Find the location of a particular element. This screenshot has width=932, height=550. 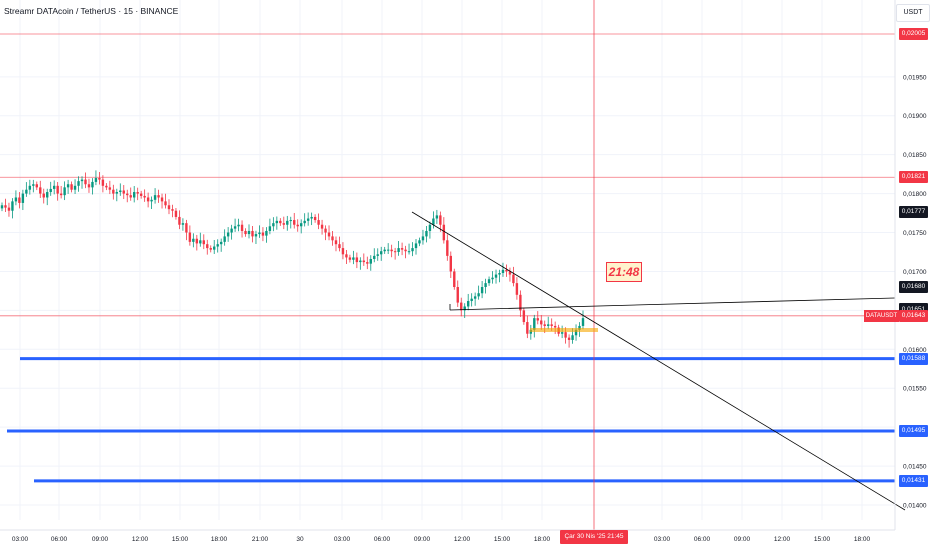

time-tick-label: 06:00 is located at coordinates (702, 539).